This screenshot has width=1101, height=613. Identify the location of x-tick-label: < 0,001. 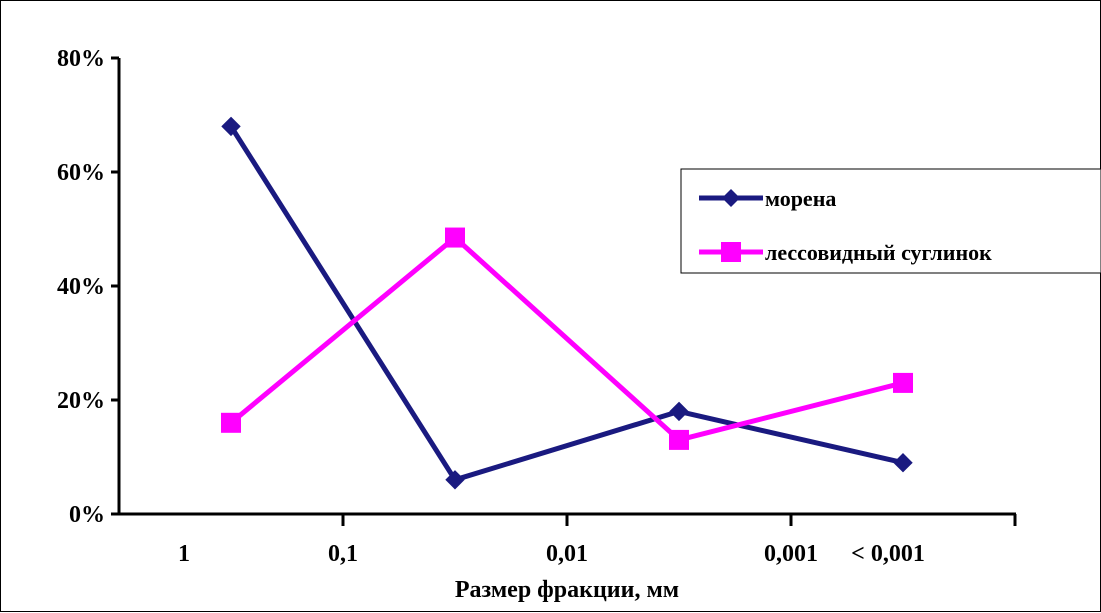
(888, 554).